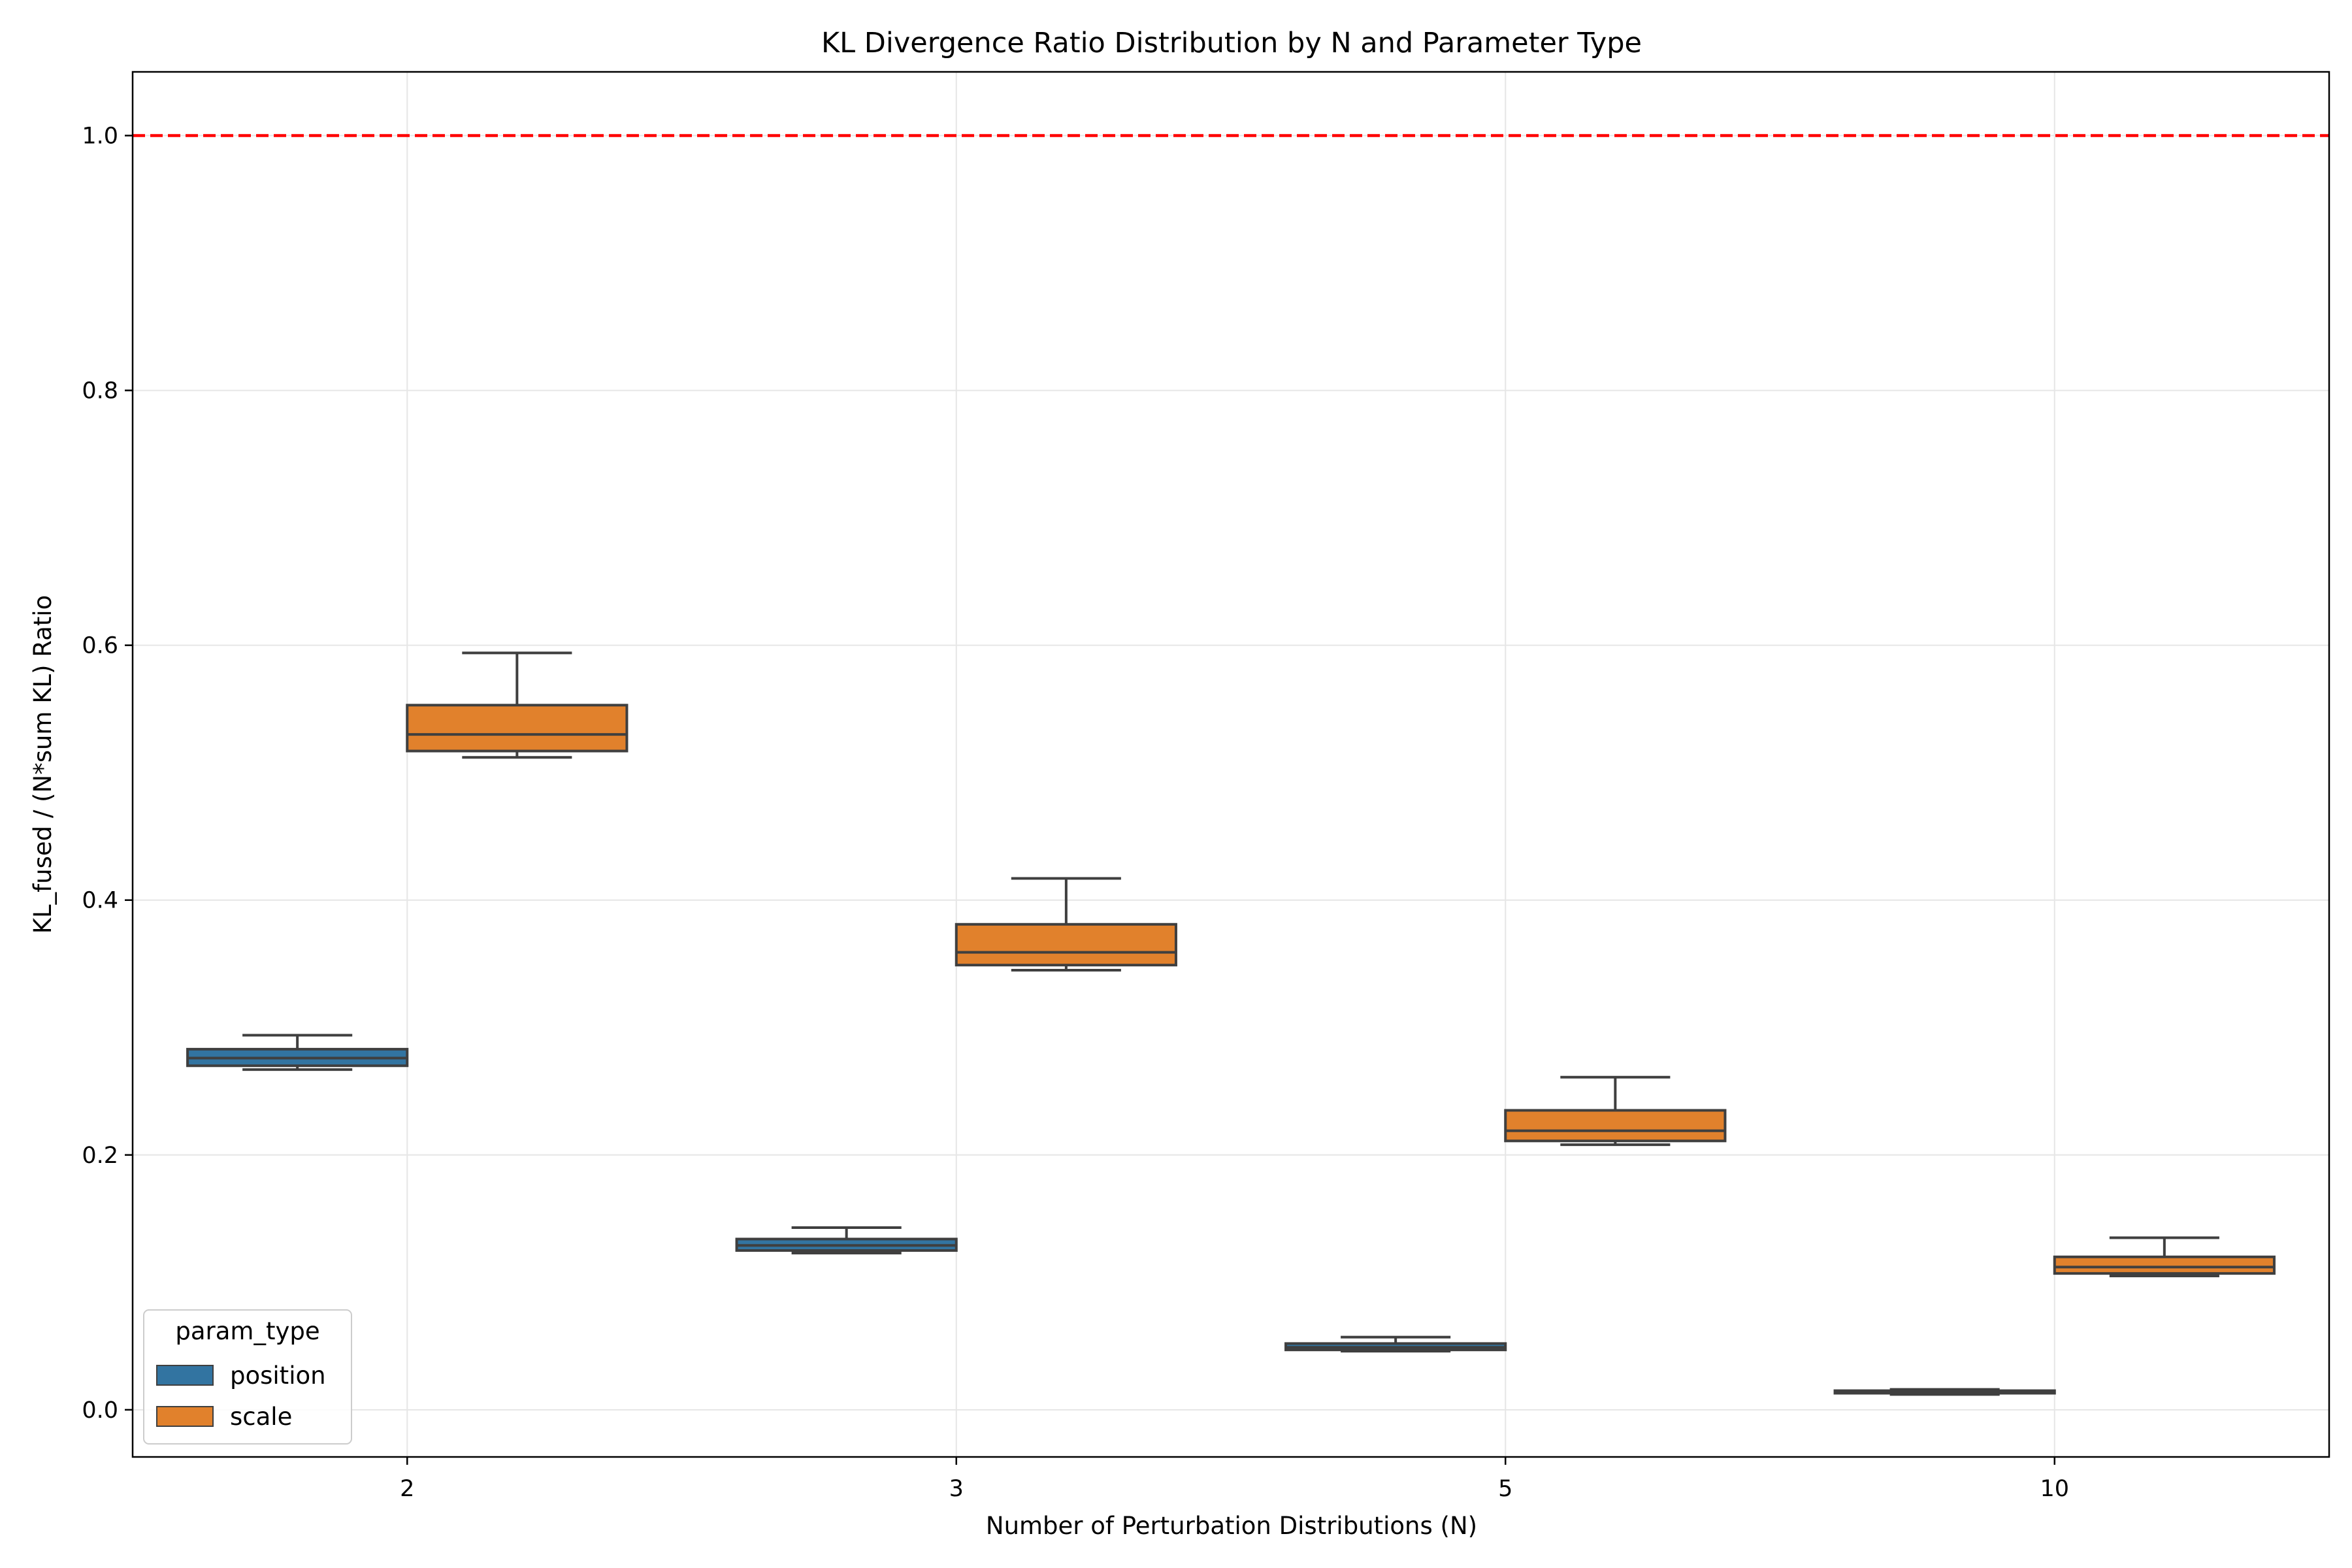 Image resolution: width=2352 pixels, height=1568 pixels. Describe the element at coordinates (100, 901) in the screenshot. I see `y-tick-label: 0.4` at that location.